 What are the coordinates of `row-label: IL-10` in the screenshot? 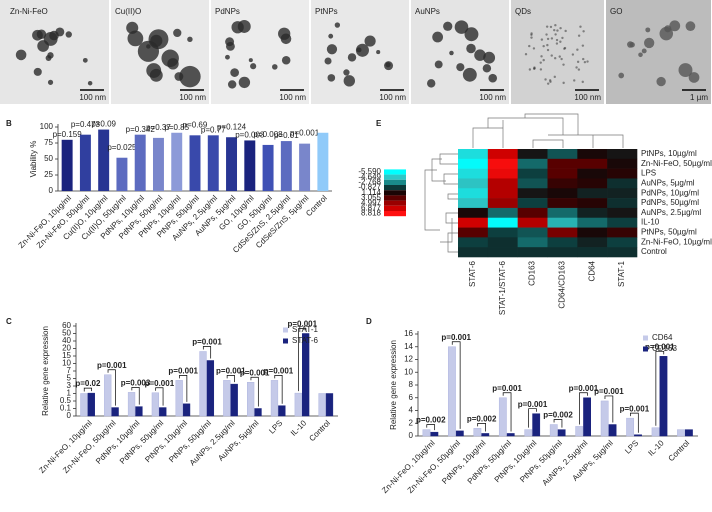 It's located at (650, 222).